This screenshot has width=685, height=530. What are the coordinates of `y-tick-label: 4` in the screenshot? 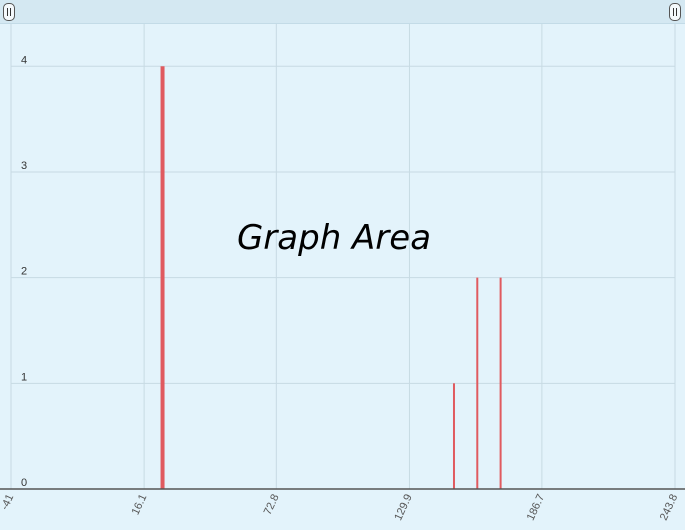 It's located at (24, 60).